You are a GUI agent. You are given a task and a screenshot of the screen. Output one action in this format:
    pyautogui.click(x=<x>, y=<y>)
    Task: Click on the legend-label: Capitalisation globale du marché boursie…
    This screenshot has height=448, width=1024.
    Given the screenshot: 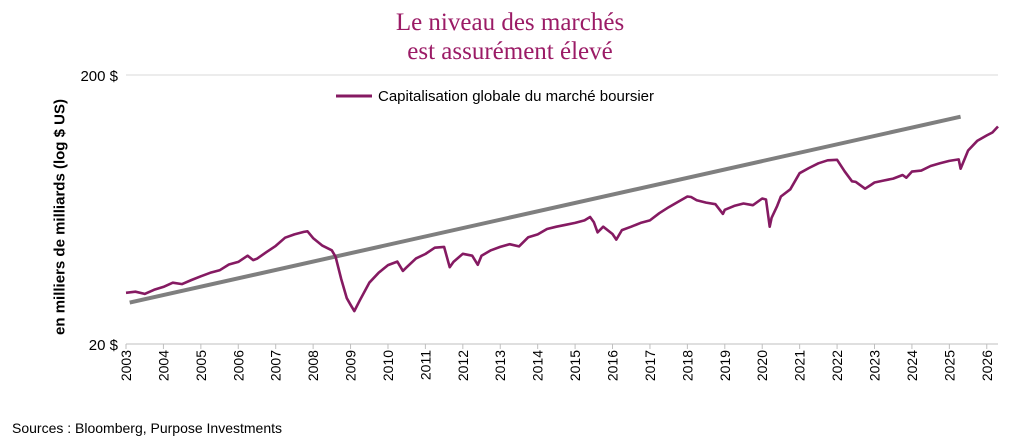 What is the action you would take?
    pyautogui.click(x=516, y=96)
    